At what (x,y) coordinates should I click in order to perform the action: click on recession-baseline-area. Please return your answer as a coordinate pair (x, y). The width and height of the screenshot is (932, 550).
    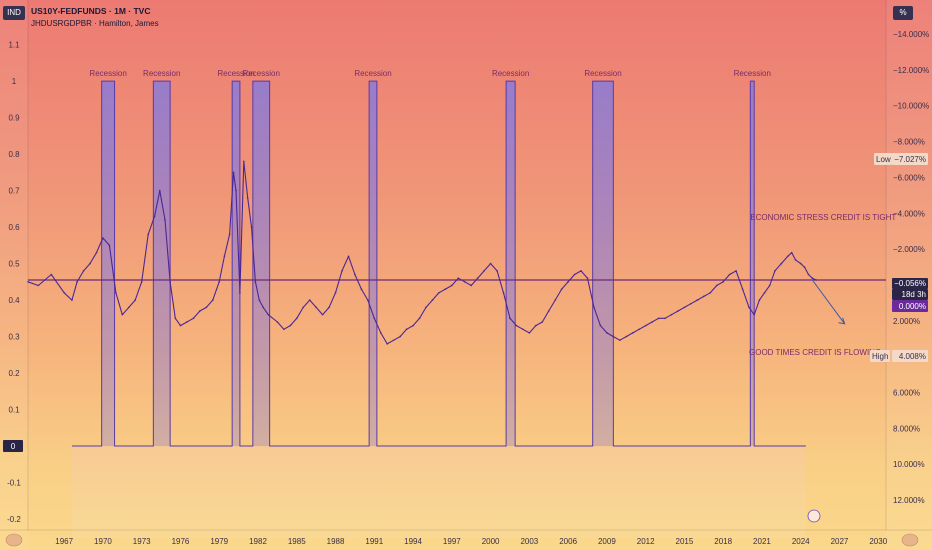
    Looking at the image, I should click on (438, 492).